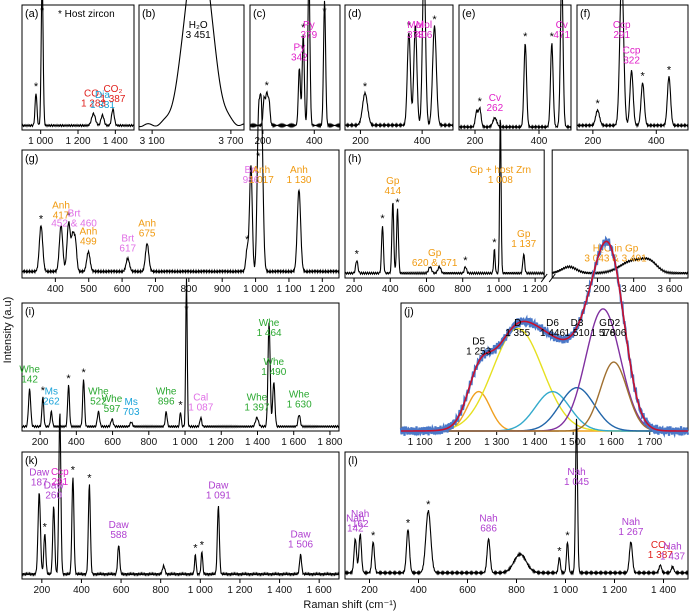  I want to click on peak-label: D5, so click(478, 342).